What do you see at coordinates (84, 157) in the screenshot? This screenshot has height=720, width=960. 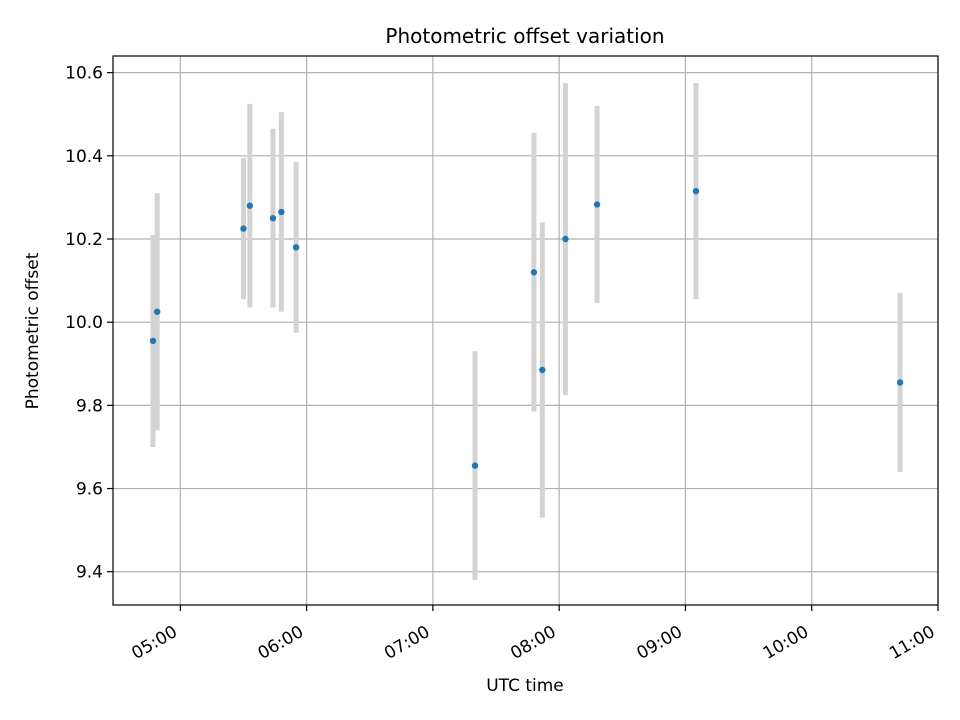 I see `y-tick-label: 10.4` at bounding box center [84, 157].